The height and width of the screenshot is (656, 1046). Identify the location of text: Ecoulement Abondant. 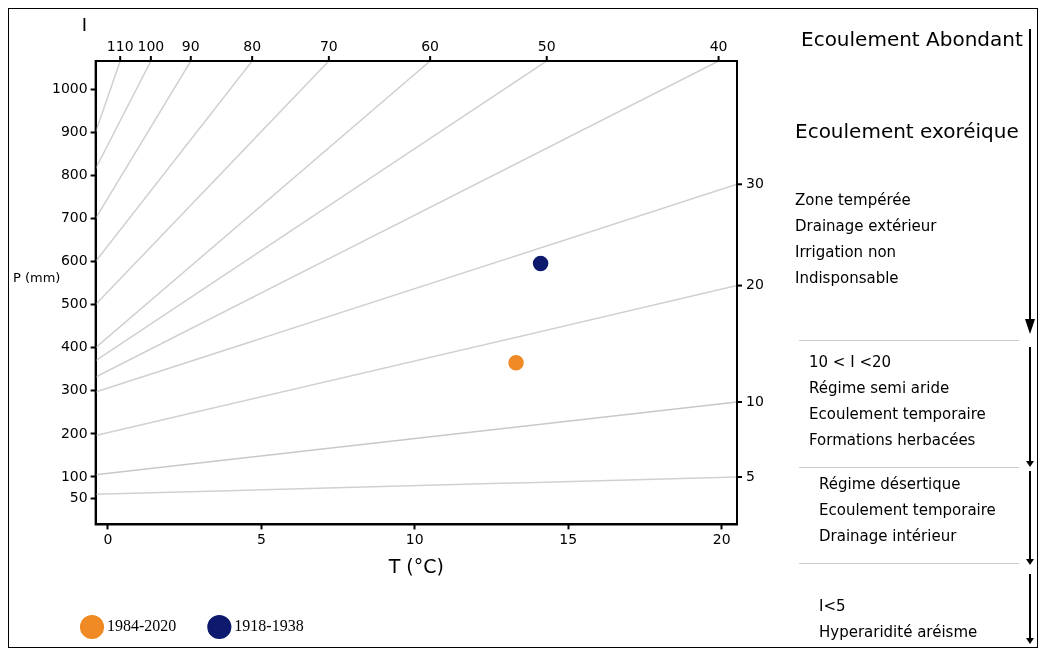
(912, 39).